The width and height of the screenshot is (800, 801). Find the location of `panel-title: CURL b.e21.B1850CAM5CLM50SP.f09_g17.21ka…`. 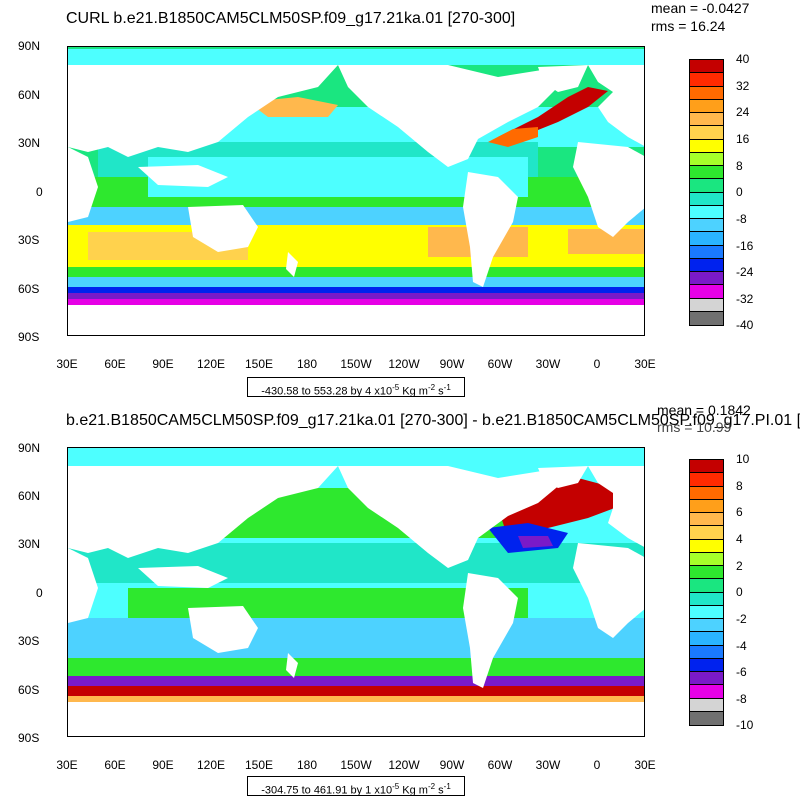

panel-title: CURL b.e21.B1850CAM5CLM50SP.f09_g17.21ka… is located at coordinates (291, 18).